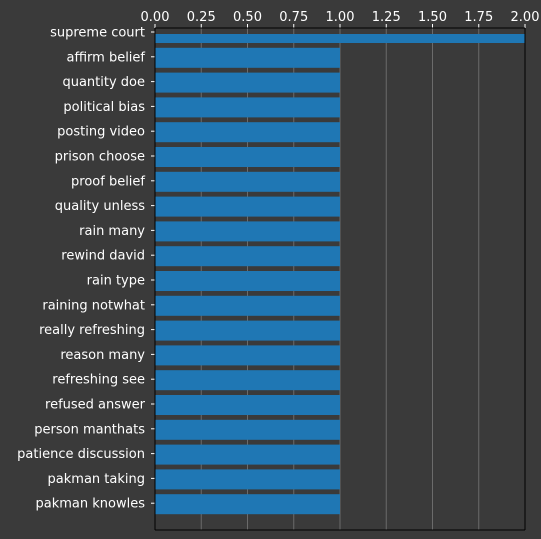  What do you see at coordinates (100, 157) in the screenshot?
I see `category-label: prison choose` at bounding box center [100, 157].